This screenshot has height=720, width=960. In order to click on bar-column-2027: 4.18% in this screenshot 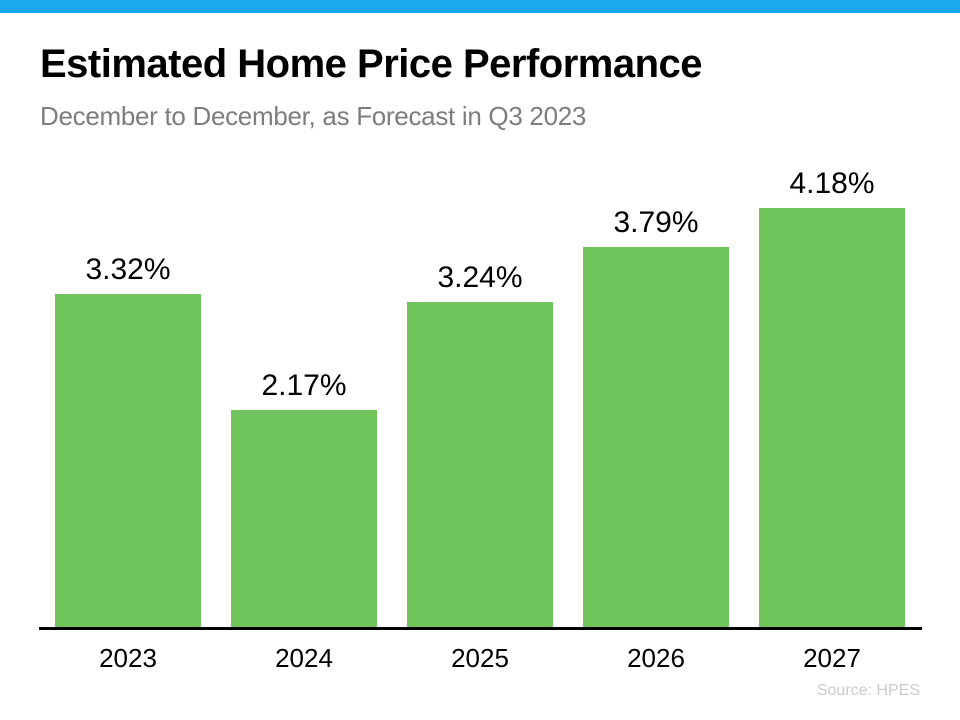, I will do `click(832, 397)`.